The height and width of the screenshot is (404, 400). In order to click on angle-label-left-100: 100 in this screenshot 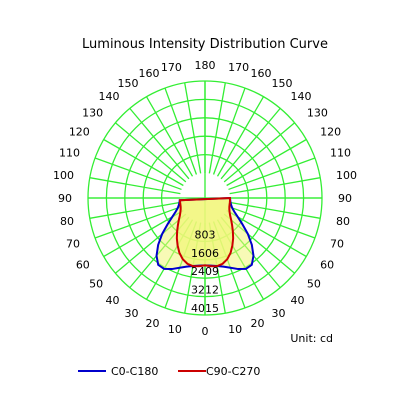, I will do `click(63, 175)`.